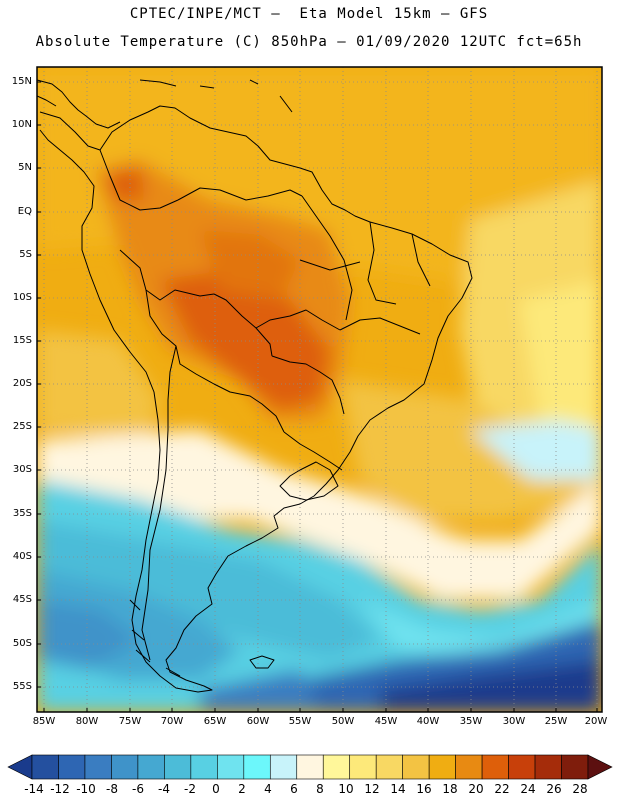  I want to click on lon-label: 50W, so click(343, 721).